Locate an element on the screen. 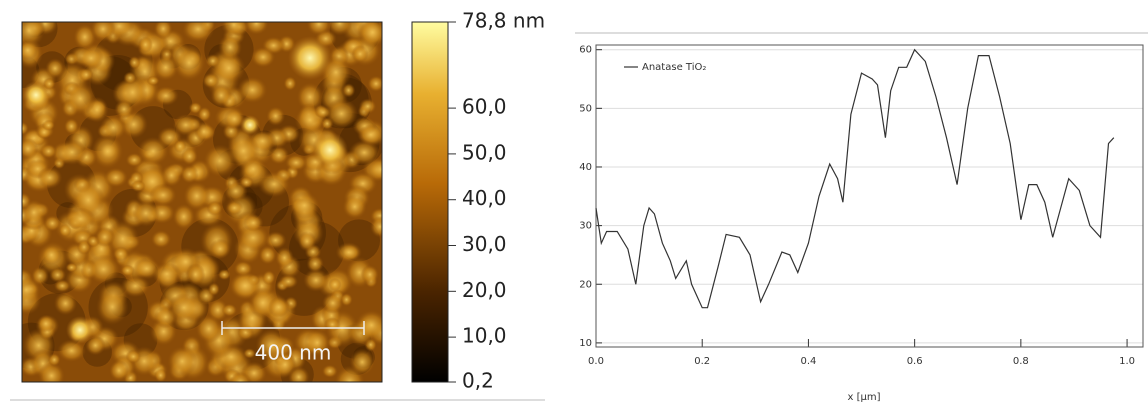 The height and width of the screenshot is (409, 1148). x-tick-label: 0.4 is located at coordinates (808, 361).